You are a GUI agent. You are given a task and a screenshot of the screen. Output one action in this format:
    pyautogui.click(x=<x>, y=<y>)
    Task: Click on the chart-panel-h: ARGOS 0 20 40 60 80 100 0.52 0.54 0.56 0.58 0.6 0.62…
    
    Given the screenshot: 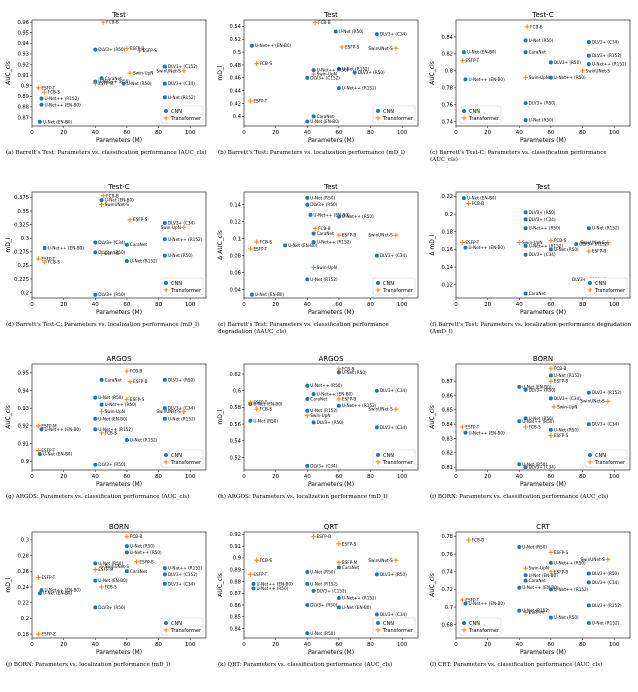 What is the action you would take?
    pyautogui.click(x=320, y=438)
    